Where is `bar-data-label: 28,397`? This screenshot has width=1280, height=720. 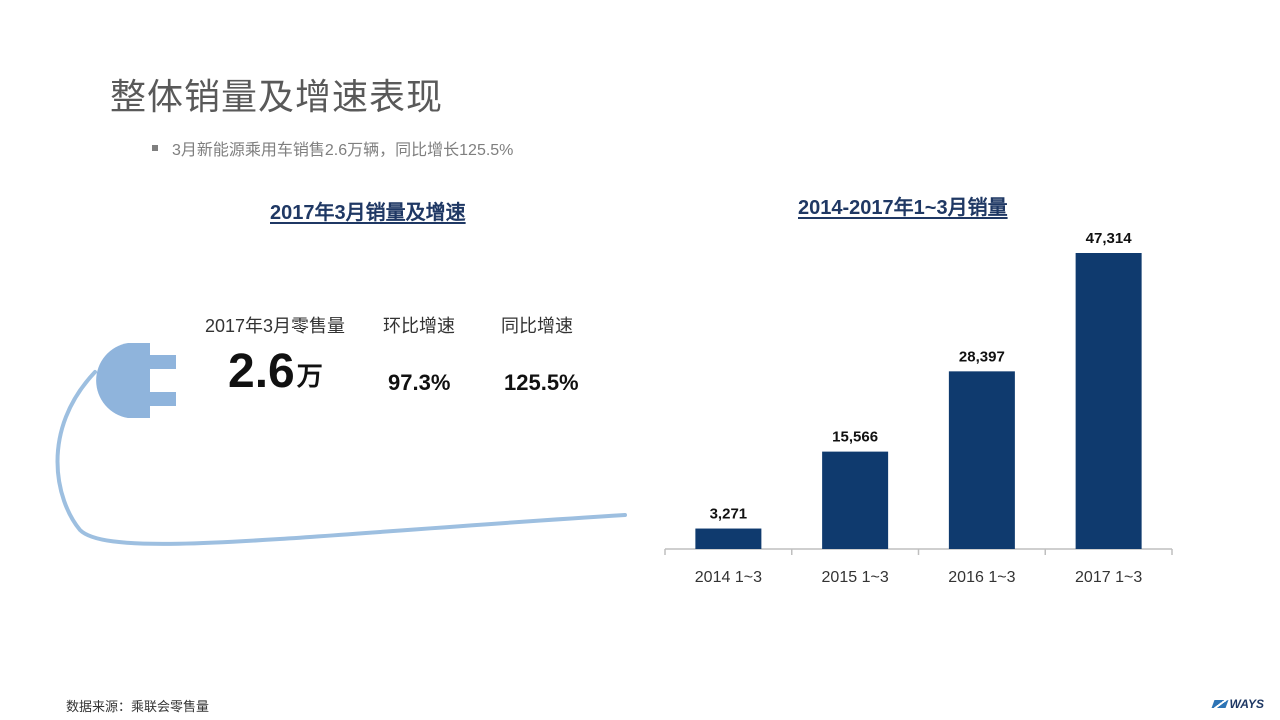 bar-data-label: 28,397 is located at coordinates (982, 356).